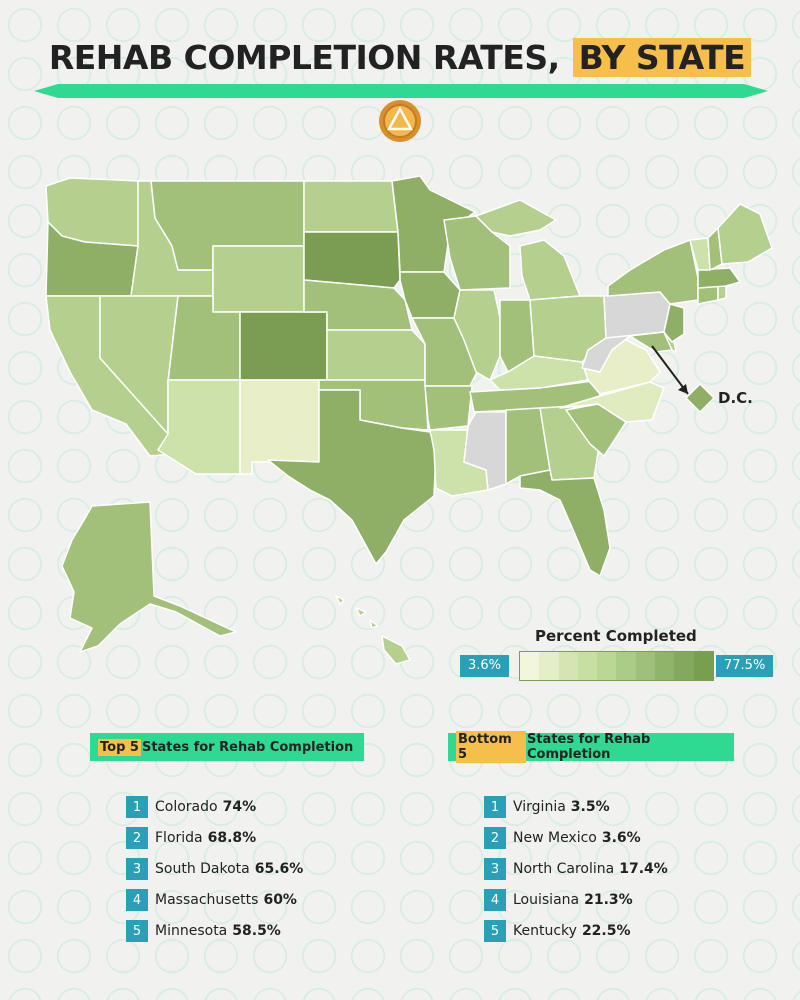 The image size is (800, 1000). I want to click on state-rhode-island, so click(722, 293).